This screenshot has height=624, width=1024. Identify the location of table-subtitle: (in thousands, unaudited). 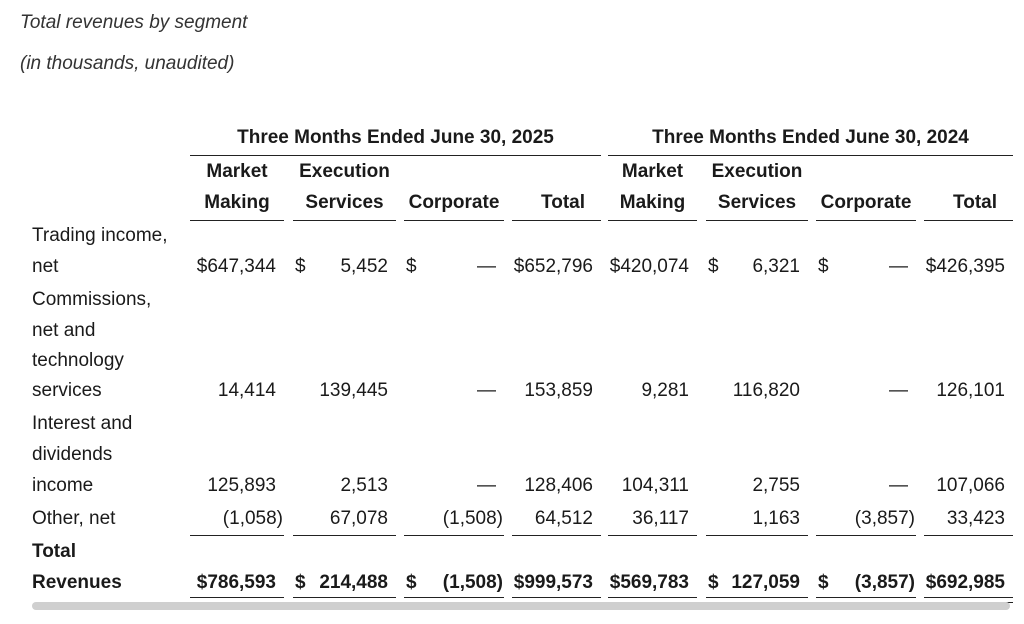
(127, 63).